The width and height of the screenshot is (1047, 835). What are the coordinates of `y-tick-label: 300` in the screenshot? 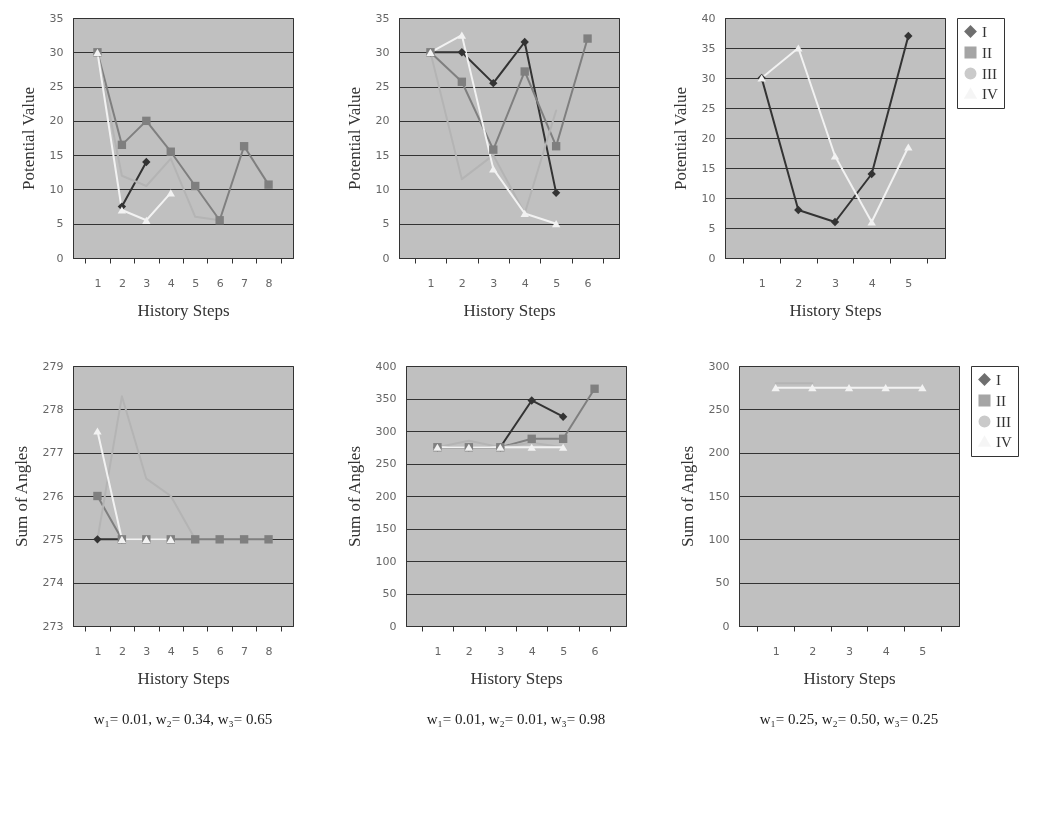 It's located at (719, 366).